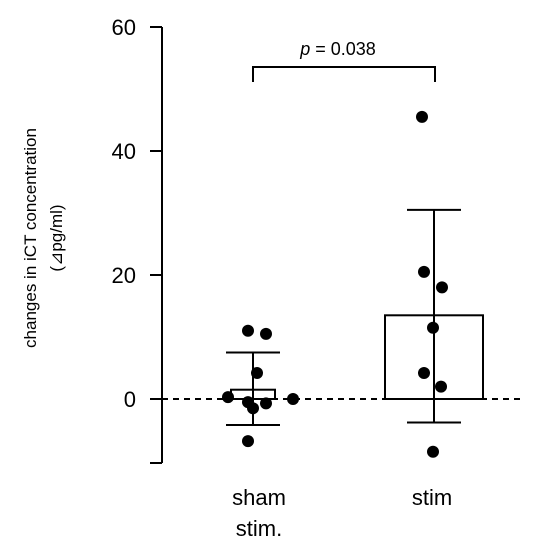  I want to click on y-tick-label-40: 40, so click(124, 151).